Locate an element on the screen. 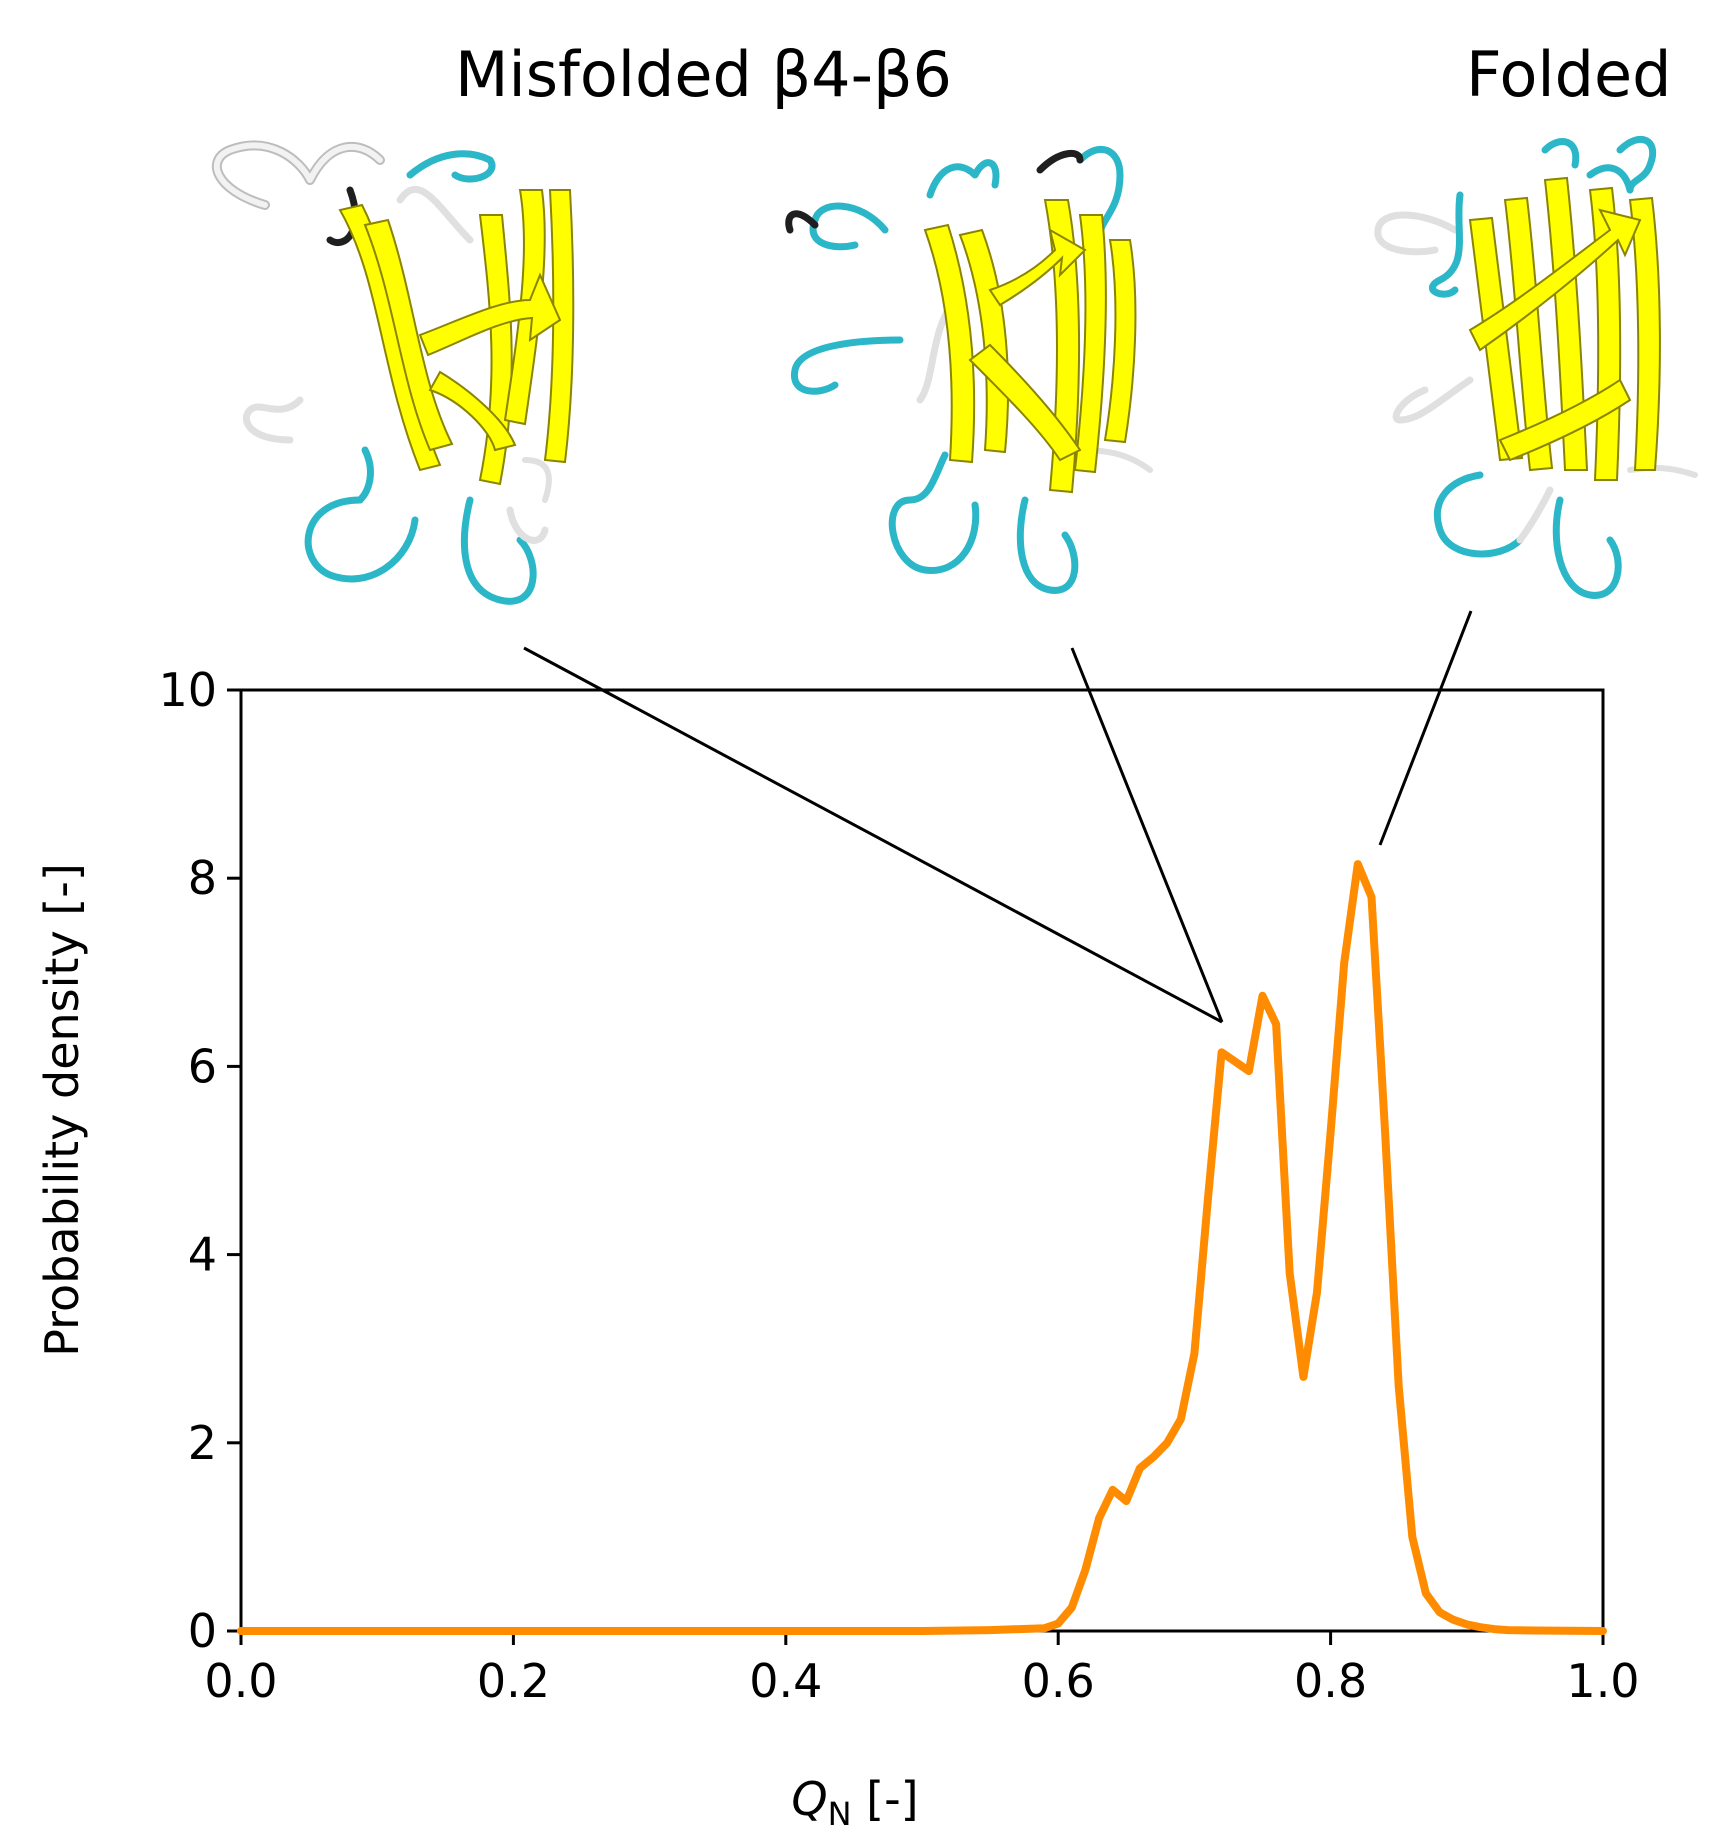 This screenshot has width=1710, height=1841. x-tick-label: 0.2 is located at coordinates (513, 1681).